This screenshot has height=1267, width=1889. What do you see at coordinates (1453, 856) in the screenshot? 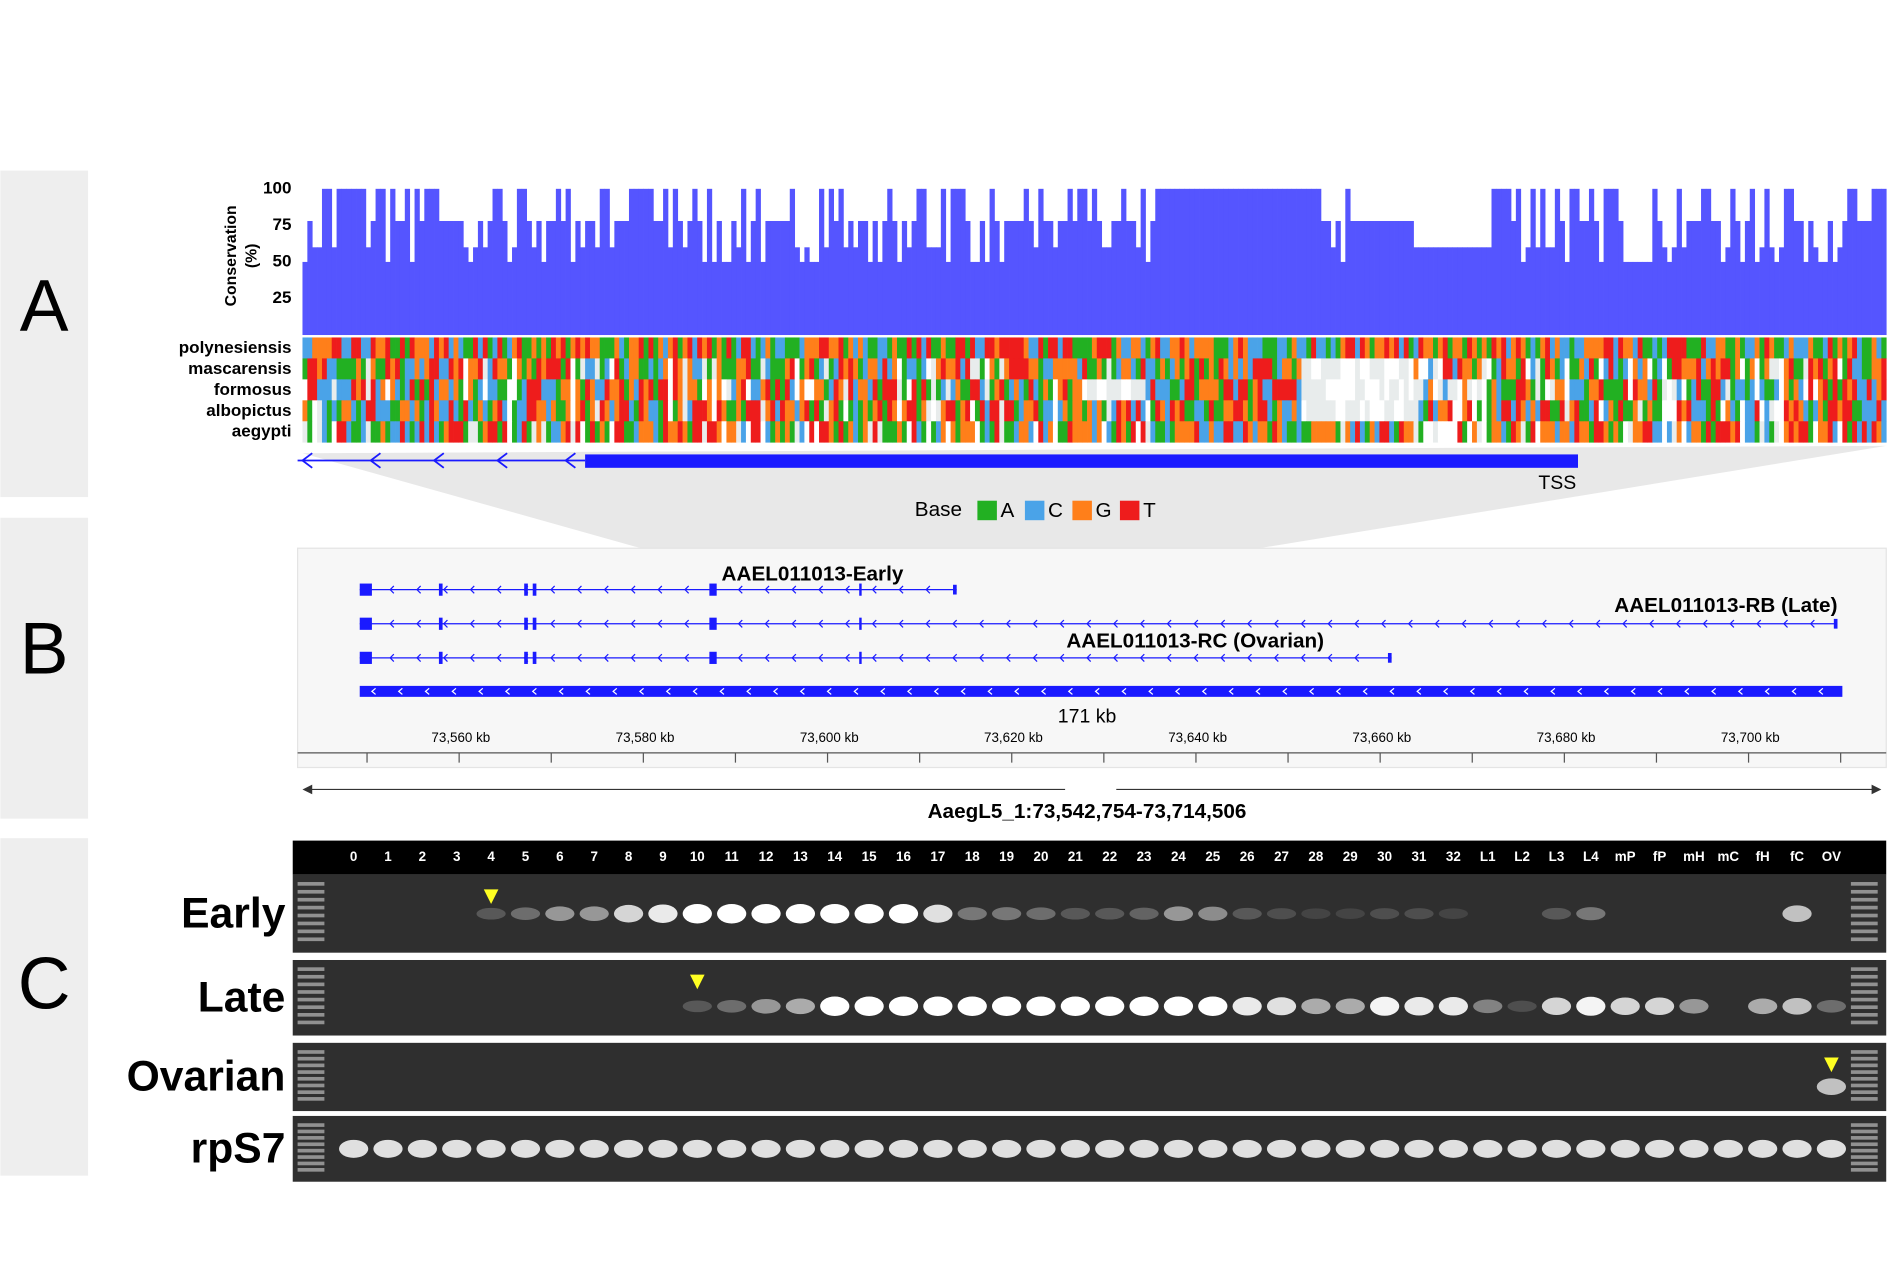
I see `lane-label: 32` at bounding box center [1453, 856].